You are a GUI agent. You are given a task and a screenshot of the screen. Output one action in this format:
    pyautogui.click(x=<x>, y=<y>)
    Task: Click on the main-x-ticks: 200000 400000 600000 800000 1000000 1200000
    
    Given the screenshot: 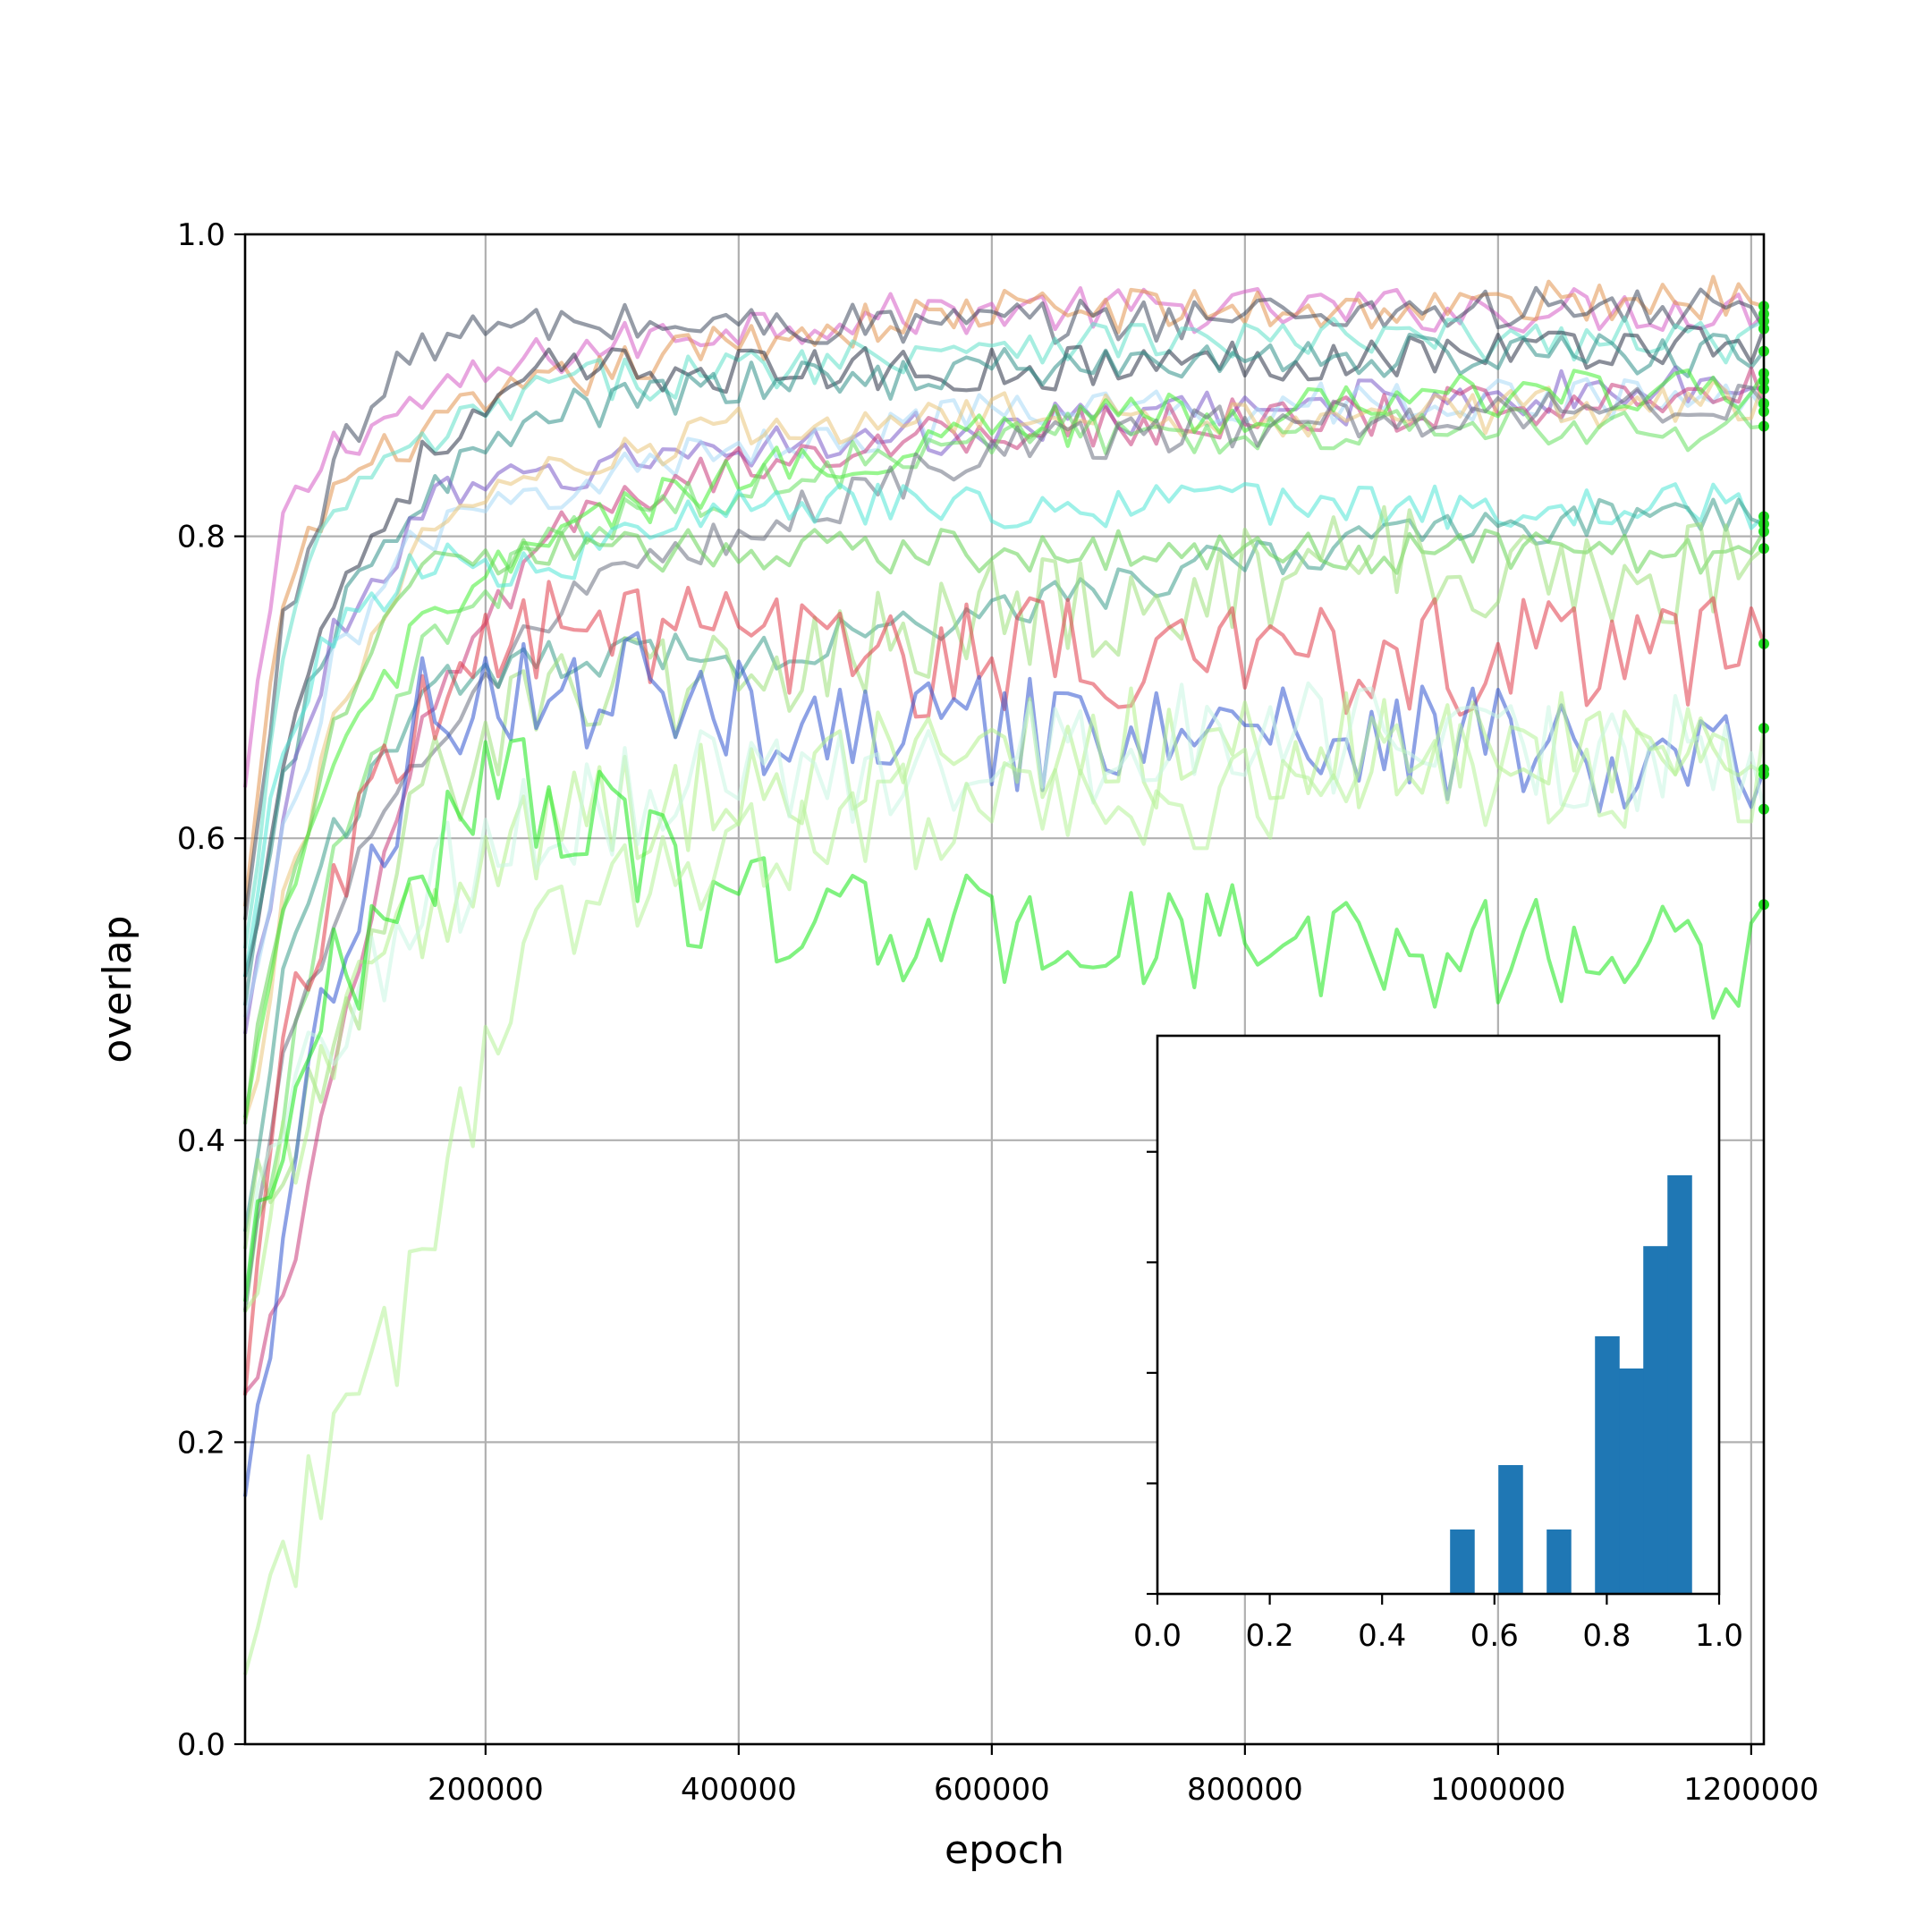 What is the action you would take?
    pyautogui.click(x=1123, y=1776)
    